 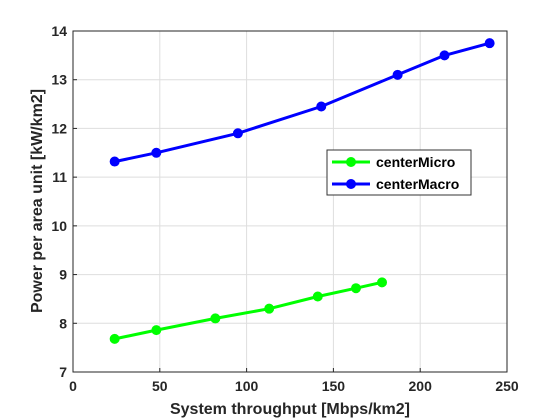 I want to click on y-axis-label: Power per area unit [kW/km2], so click(x=37, y=201).